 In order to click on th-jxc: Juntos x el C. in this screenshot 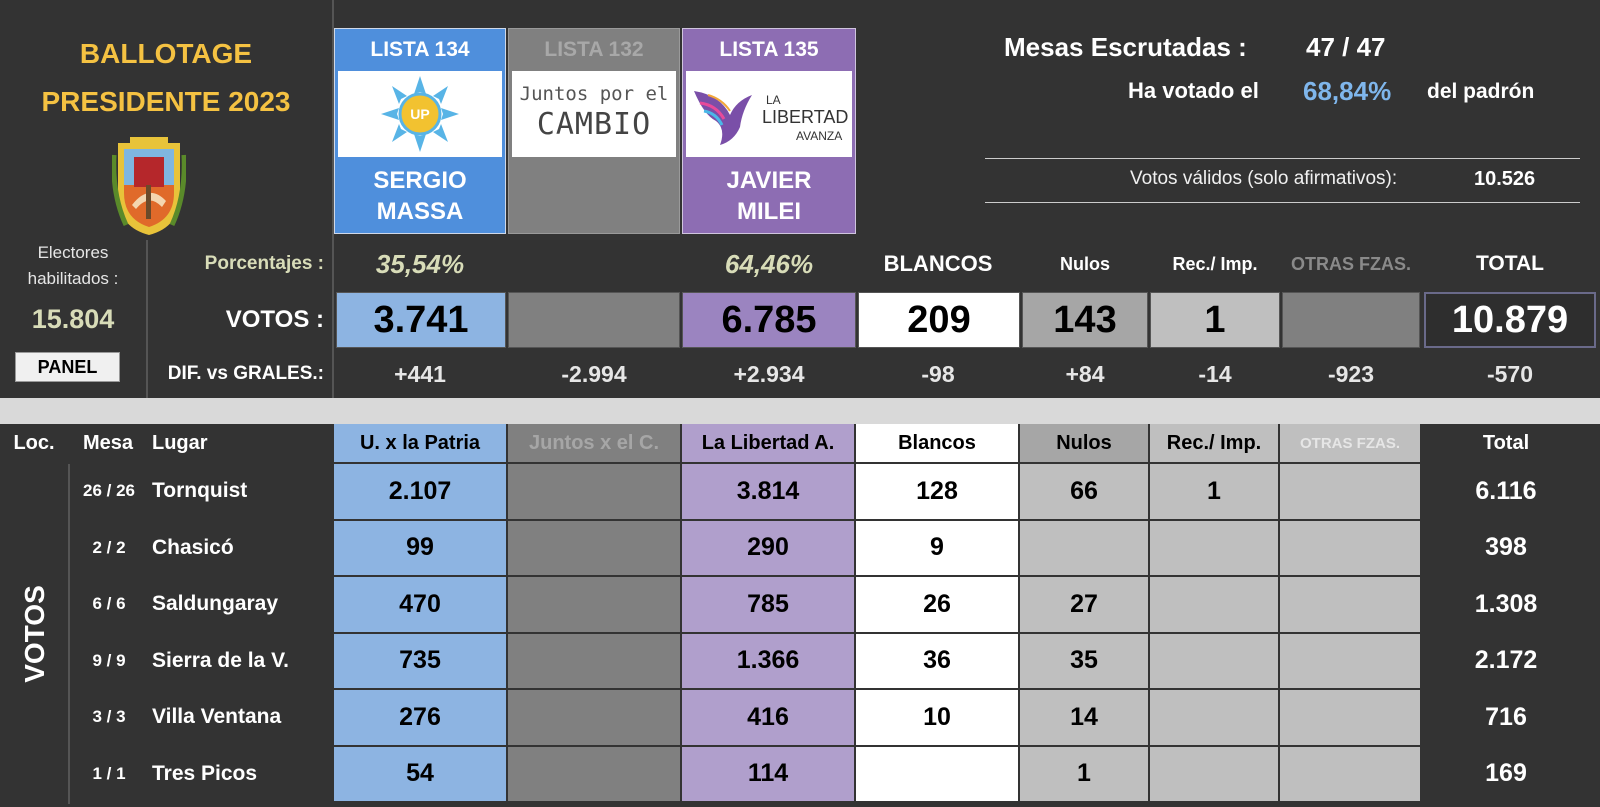, I will do `click(595, 444)`.